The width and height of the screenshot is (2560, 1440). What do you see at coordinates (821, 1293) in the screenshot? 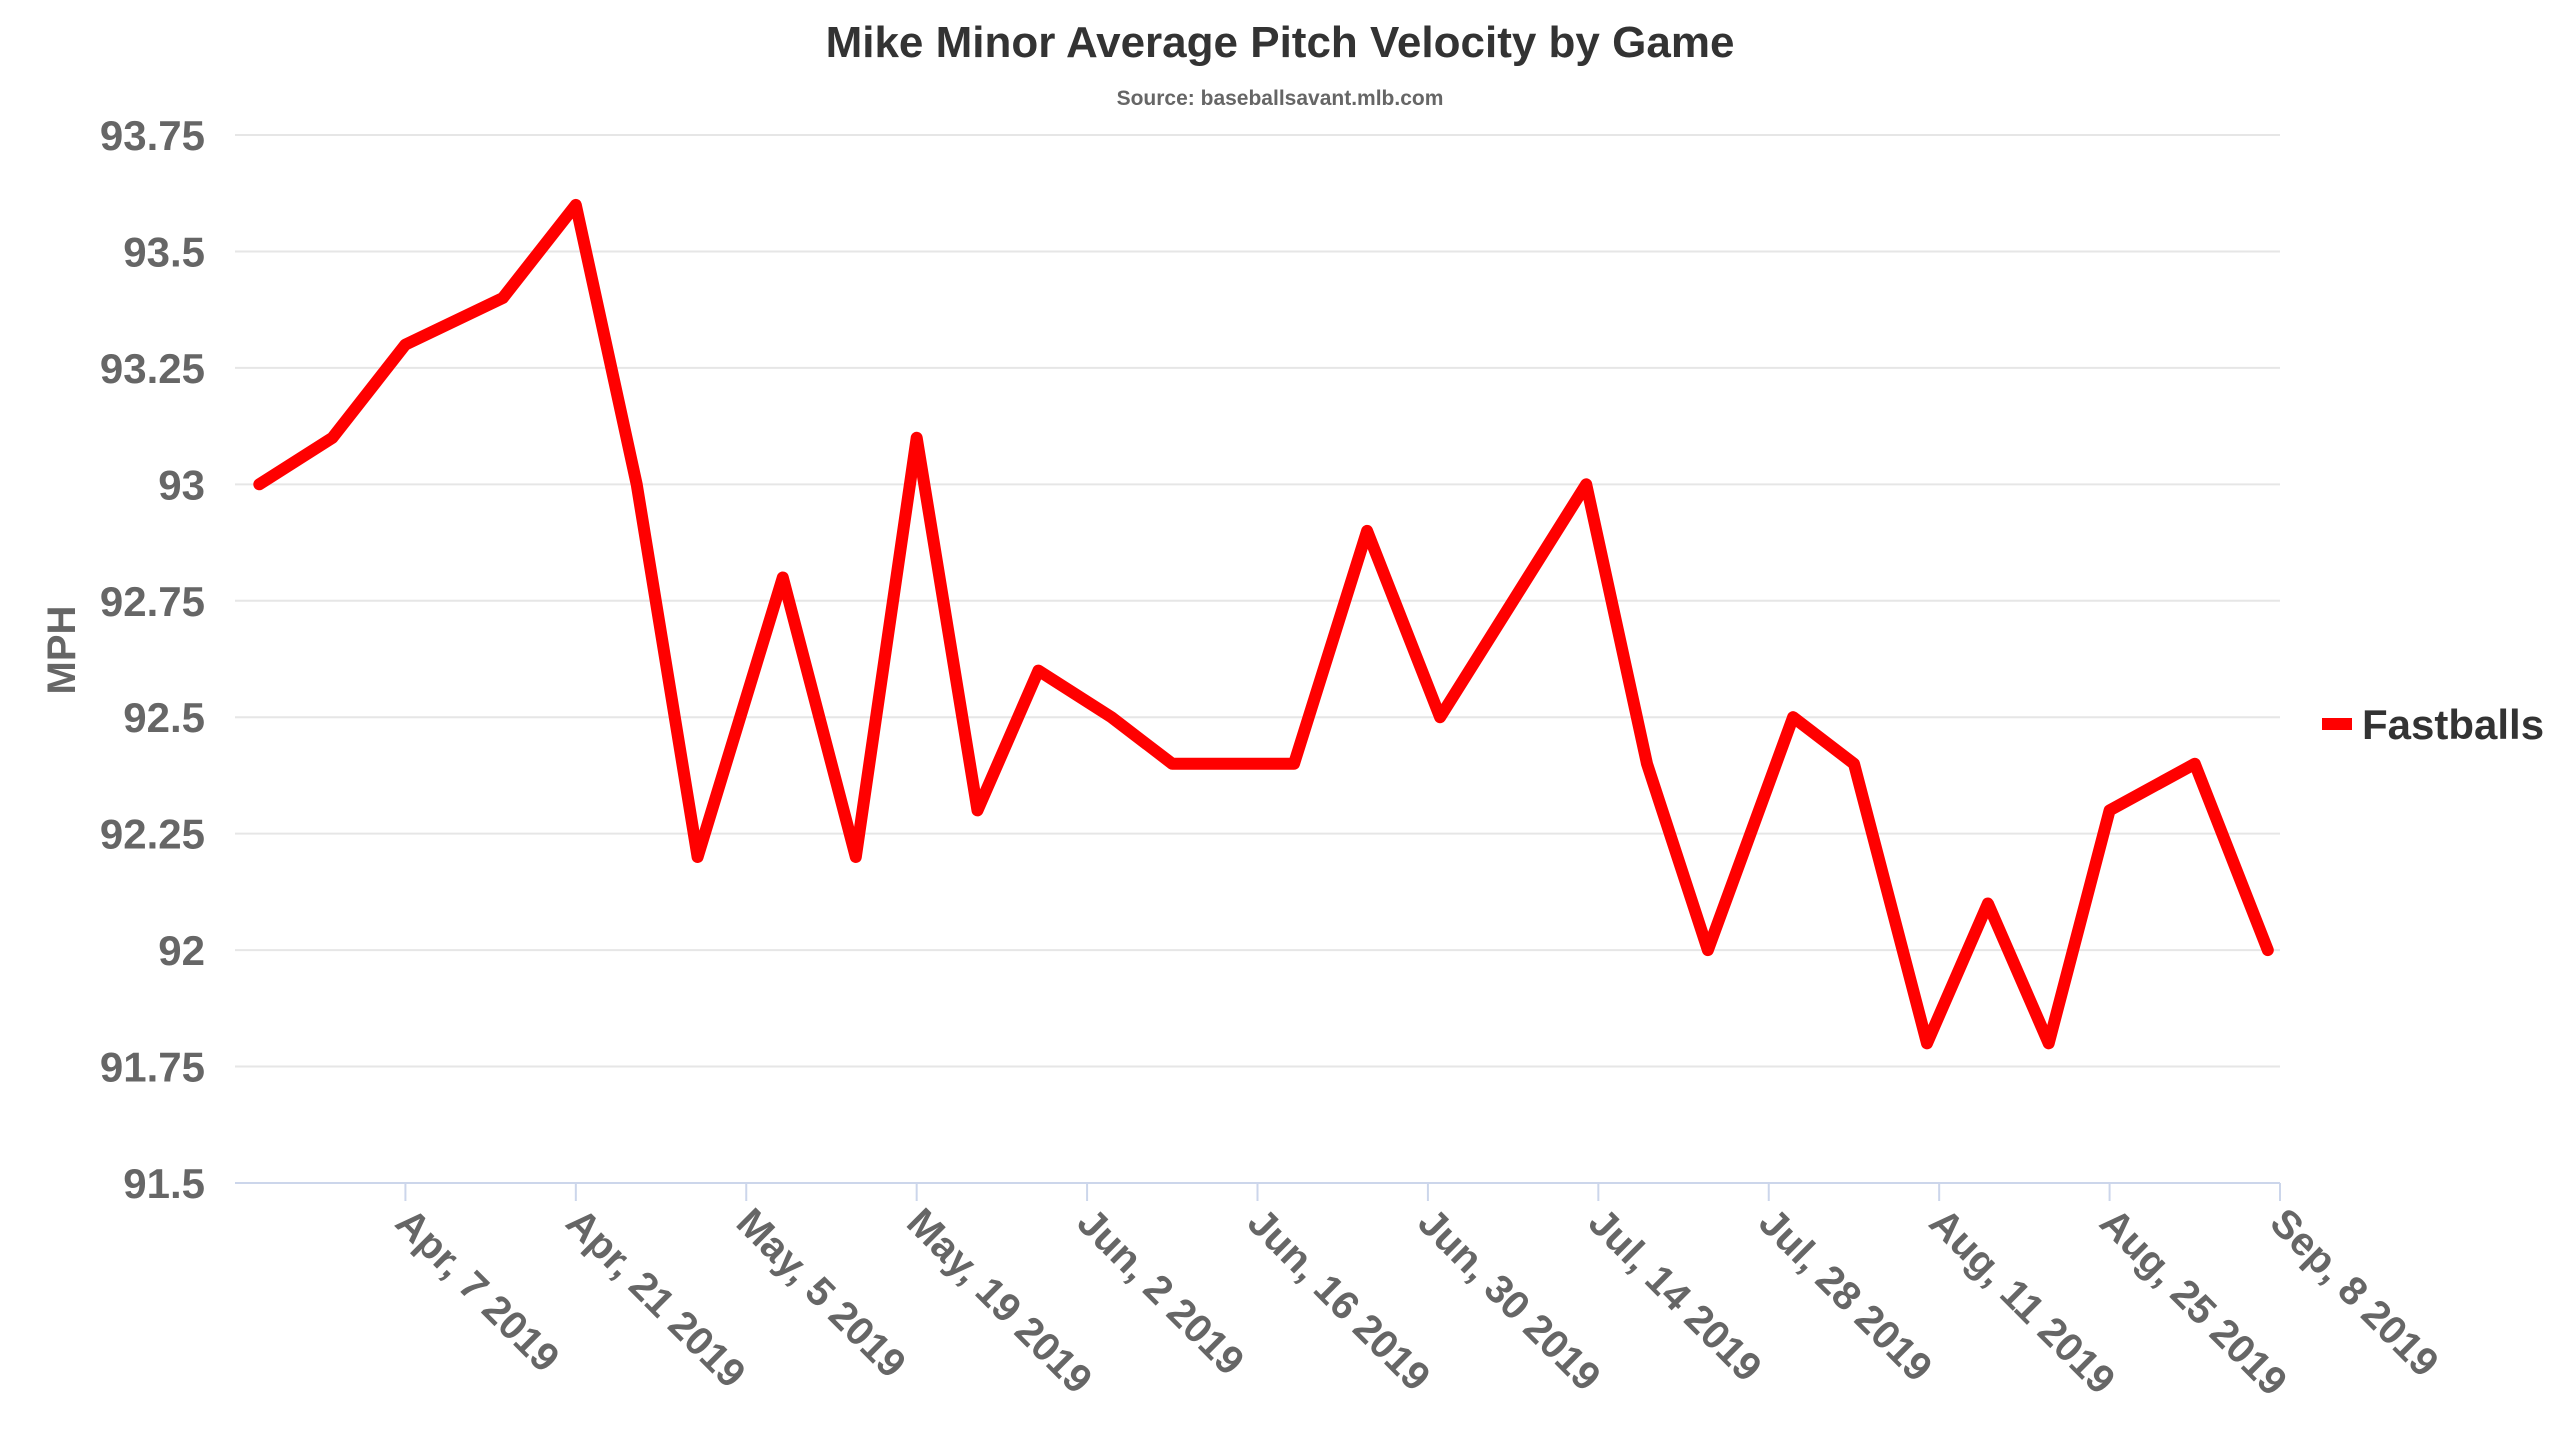
I see `x-tick-label: May, 5 2019` at bounding box center [821, 1293].